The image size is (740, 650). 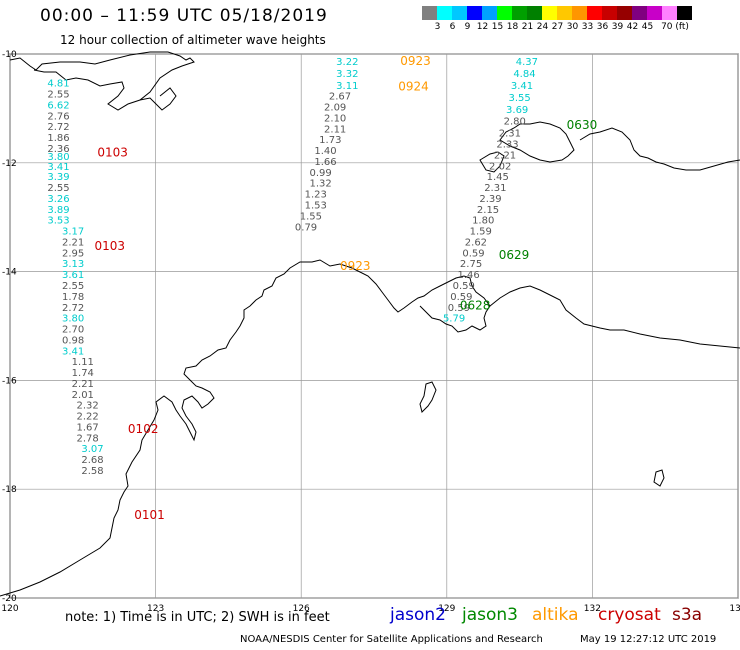 I want to click on wave-height-value: 2.22, so click(x=88, y=417).